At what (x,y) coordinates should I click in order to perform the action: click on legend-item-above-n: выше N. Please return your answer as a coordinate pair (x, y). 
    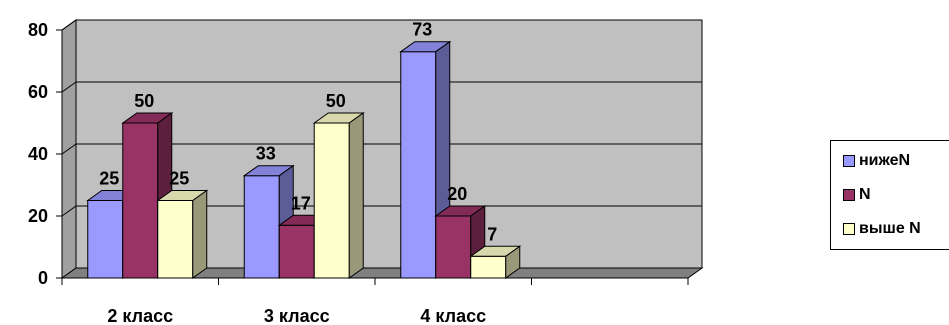
    Looking at the image, I should click on (882, 229).